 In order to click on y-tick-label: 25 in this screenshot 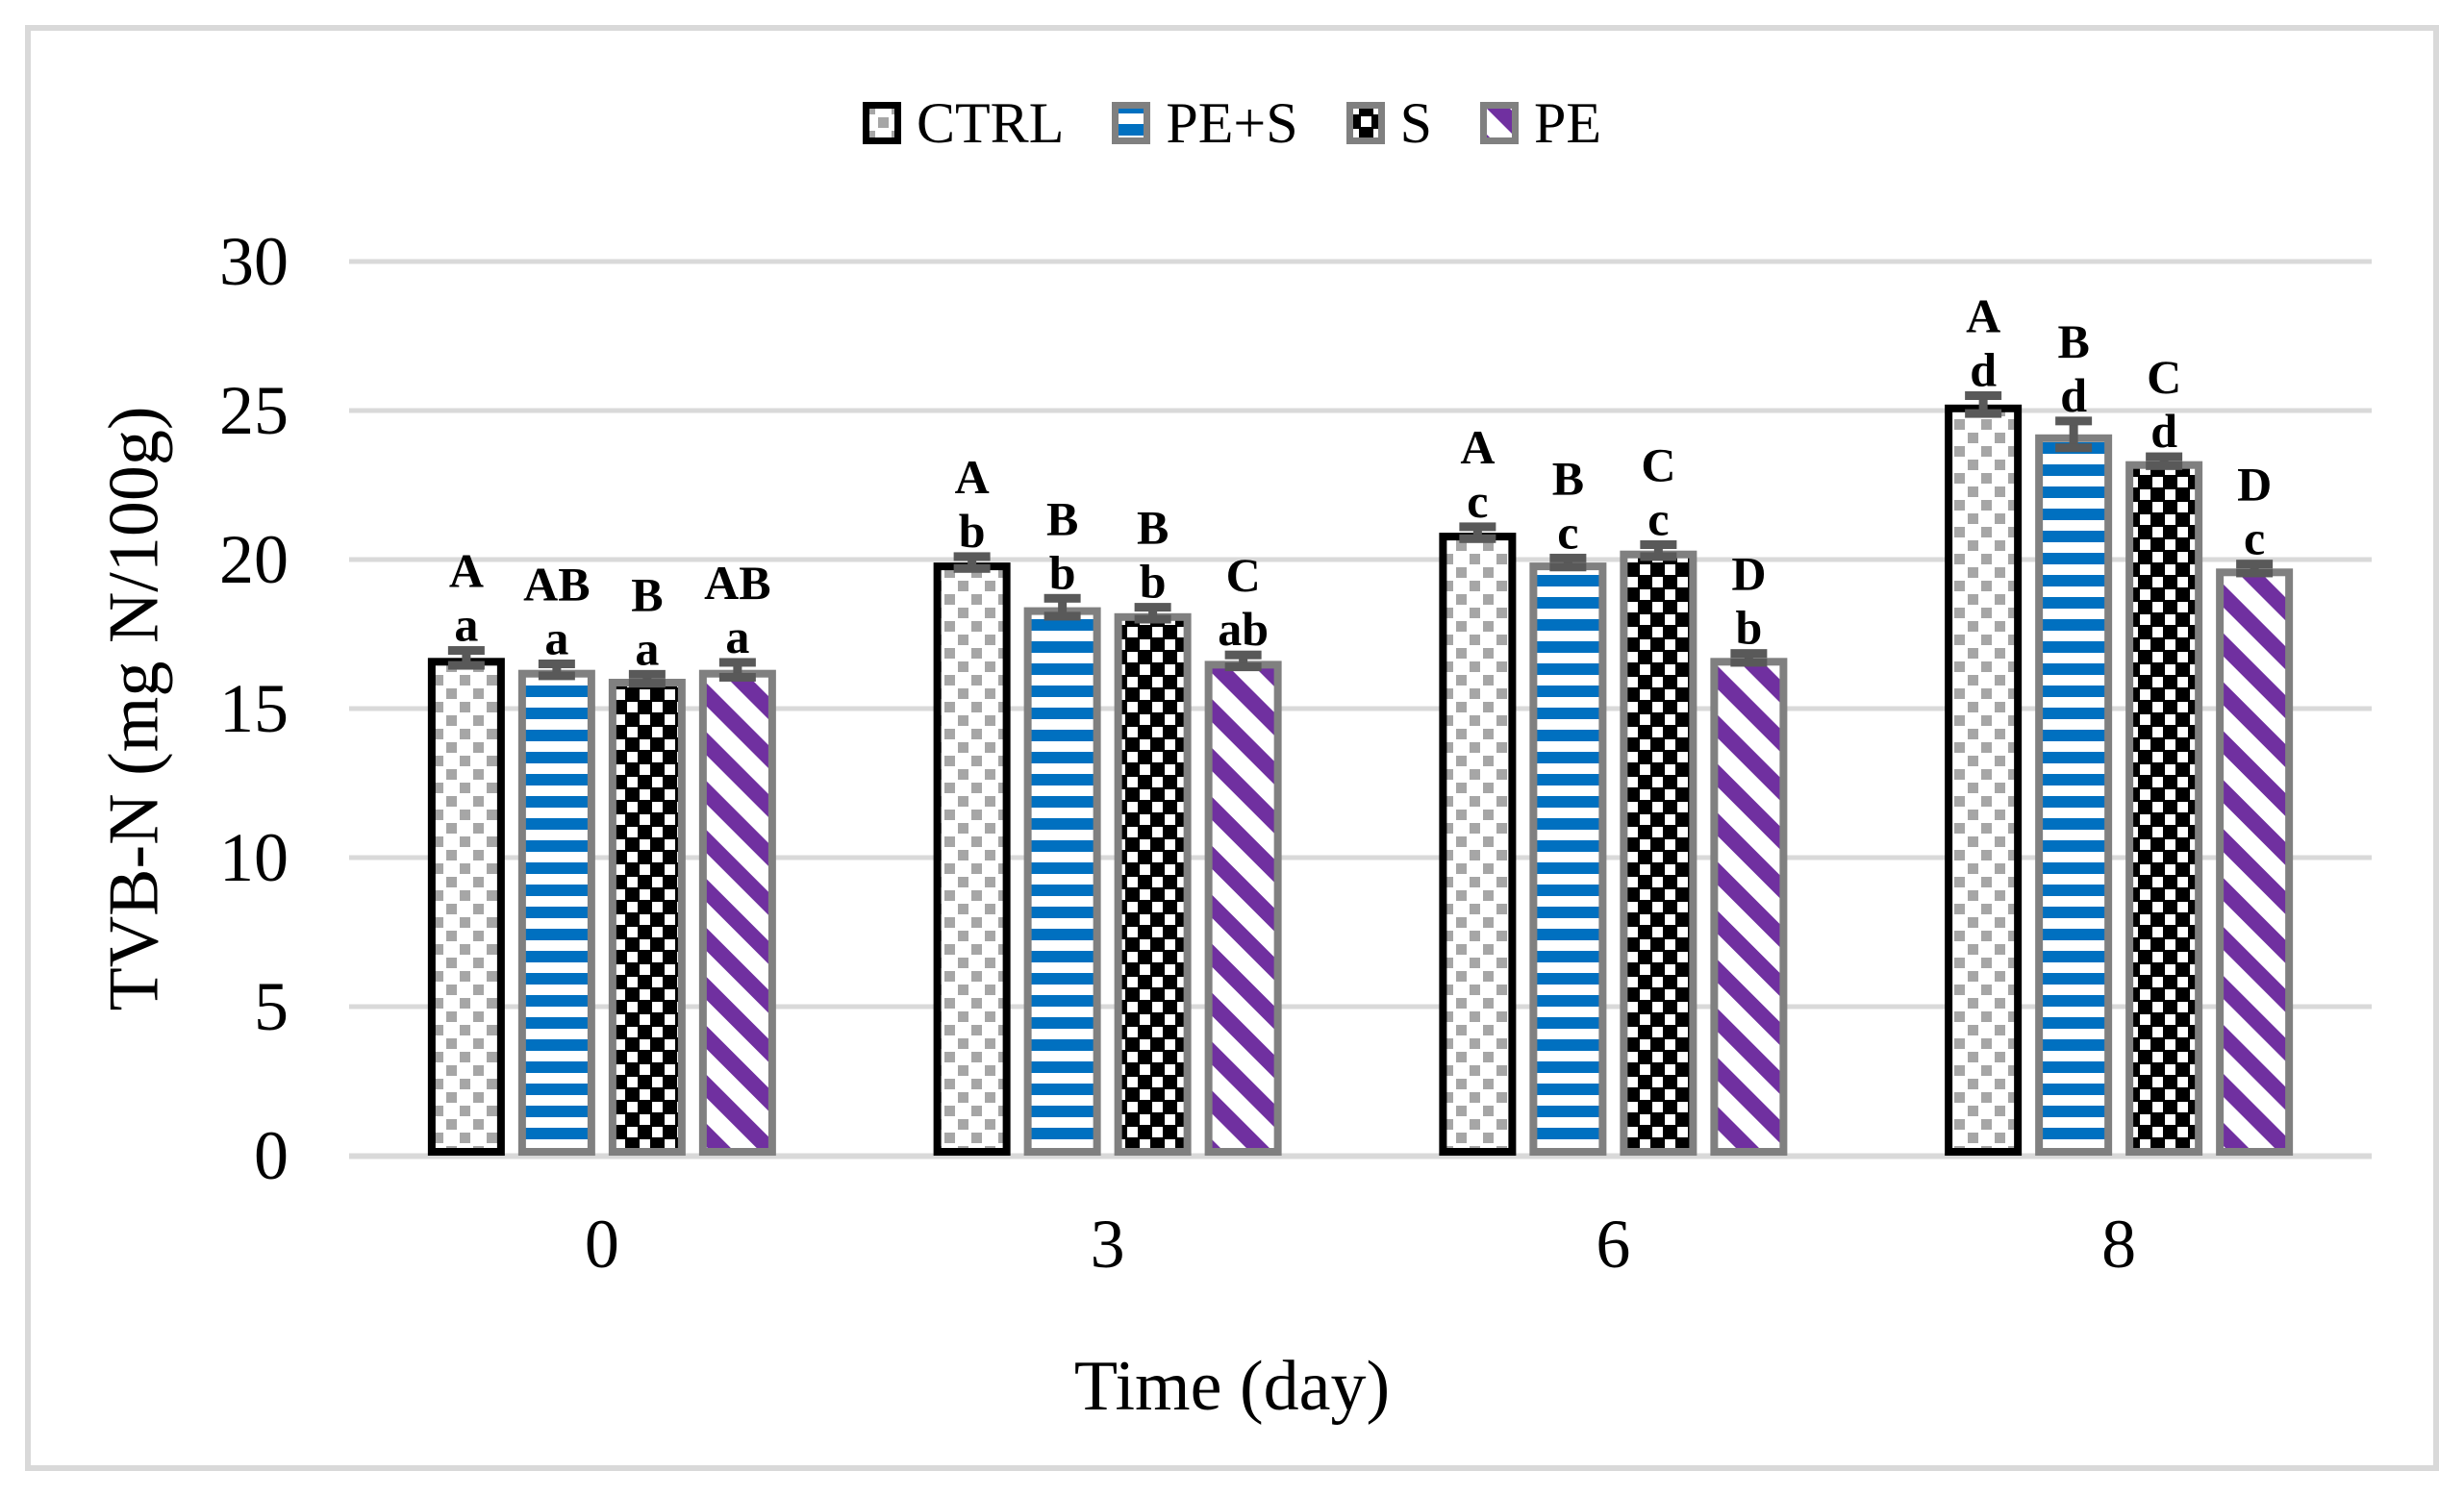, I will do `click(254, 410)`.